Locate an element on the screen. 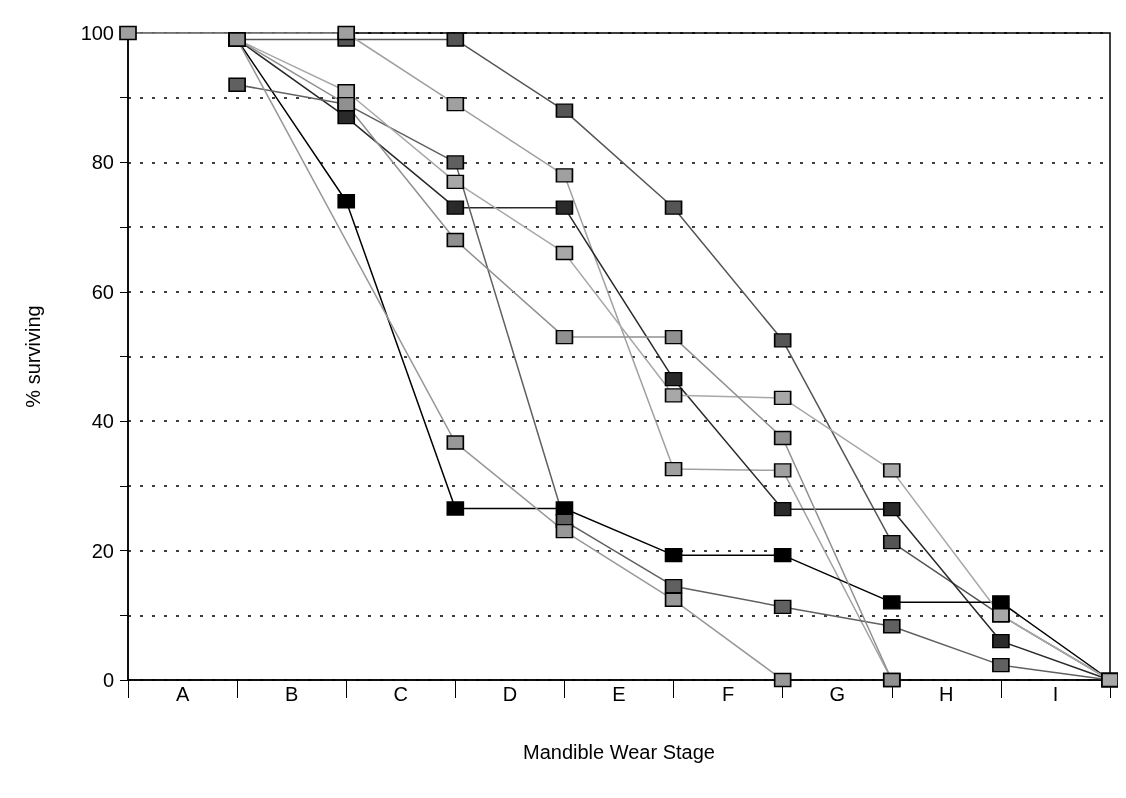  x-tick-label: D is located at coordinates (510, 694).